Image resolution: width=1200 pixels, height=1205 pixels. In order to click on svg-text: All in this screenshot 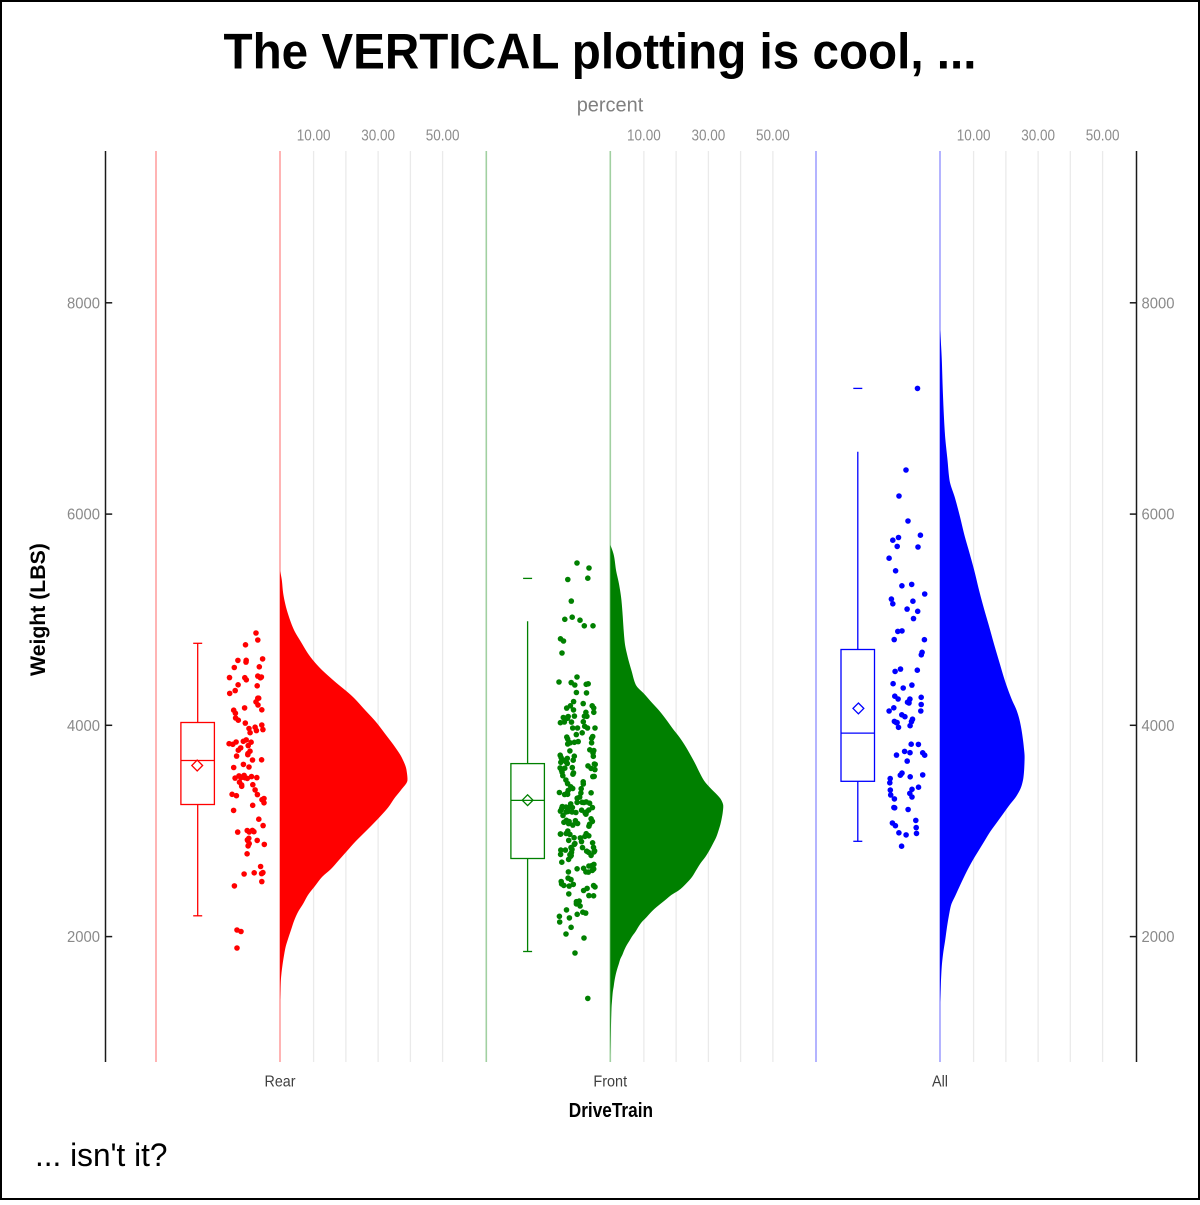, I will do `click(940, 1082)`.